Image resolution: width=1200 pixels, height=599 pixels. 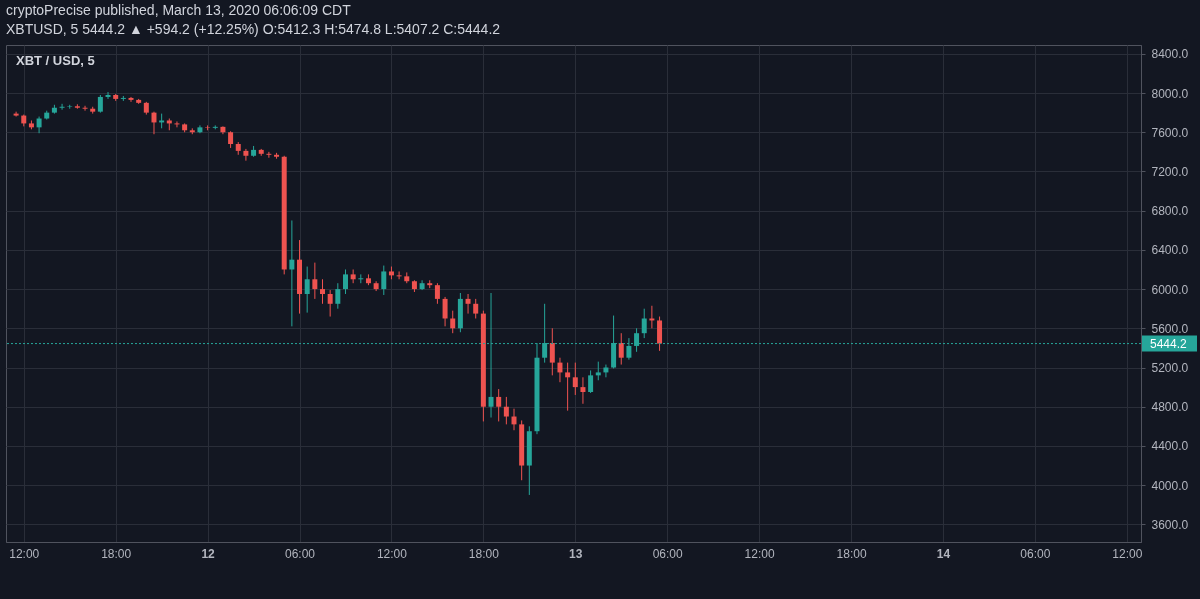 I want to click on y-tick-label: 6000.0, so click(x=1170, y=289).